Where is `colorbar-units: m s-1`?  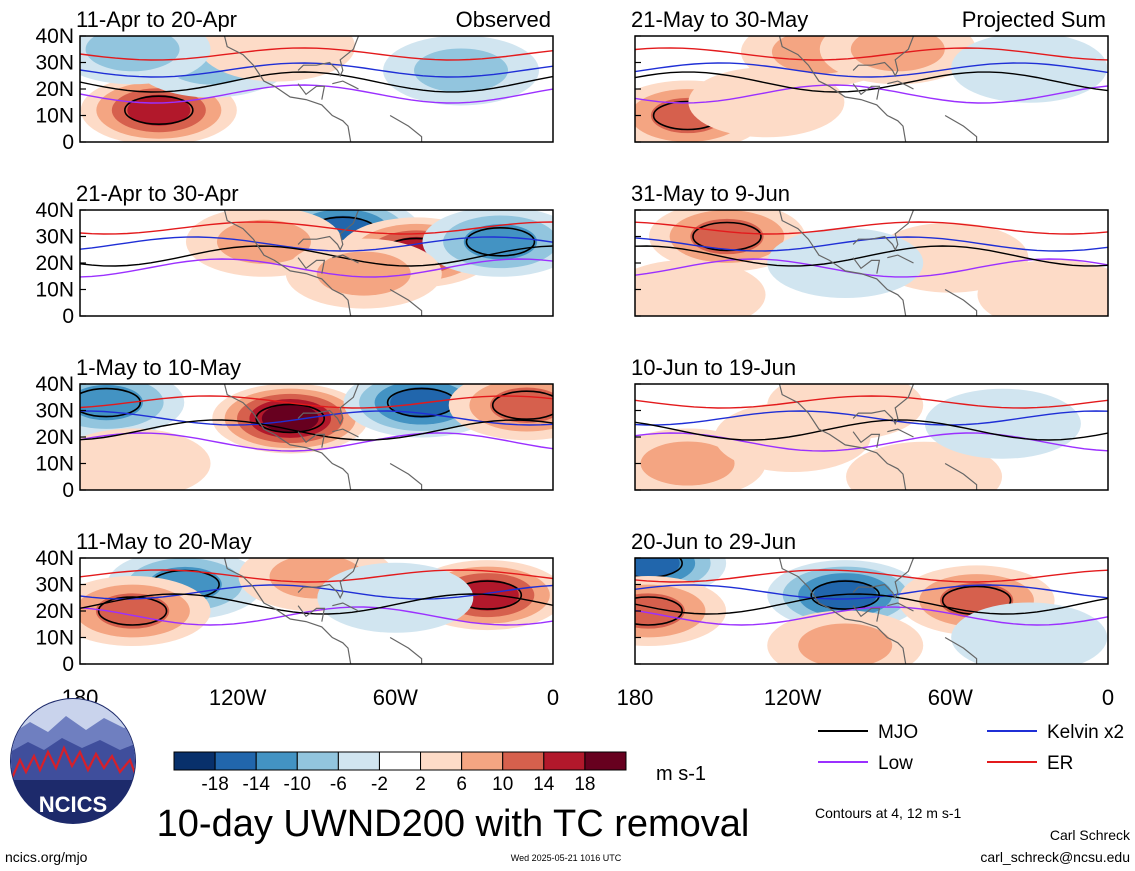
colorbar-units: m s-1 is located at coordinates (681, 774).